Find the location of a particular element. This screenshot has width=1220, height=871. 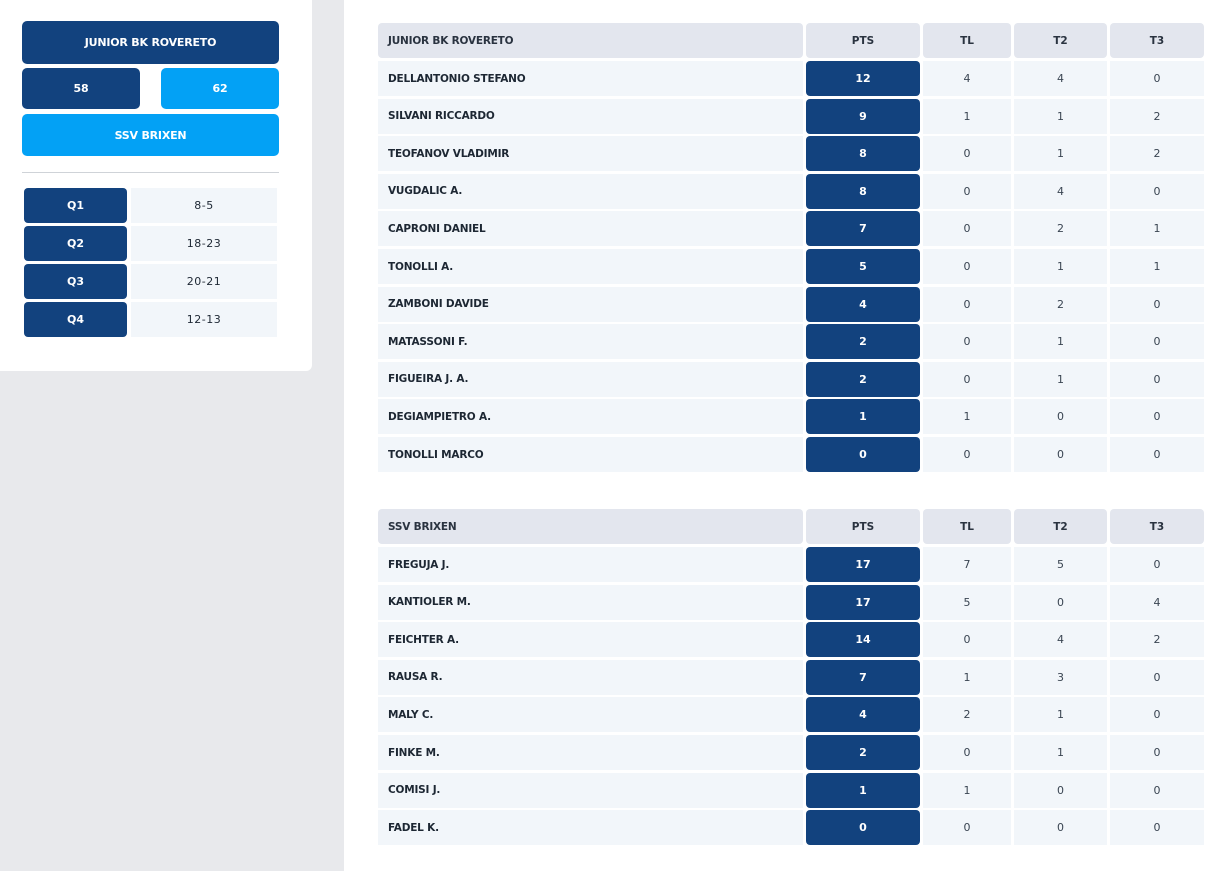

table-row: TONOLLI MARCO 0 0 0 0 is located at coordinates (791, 454).